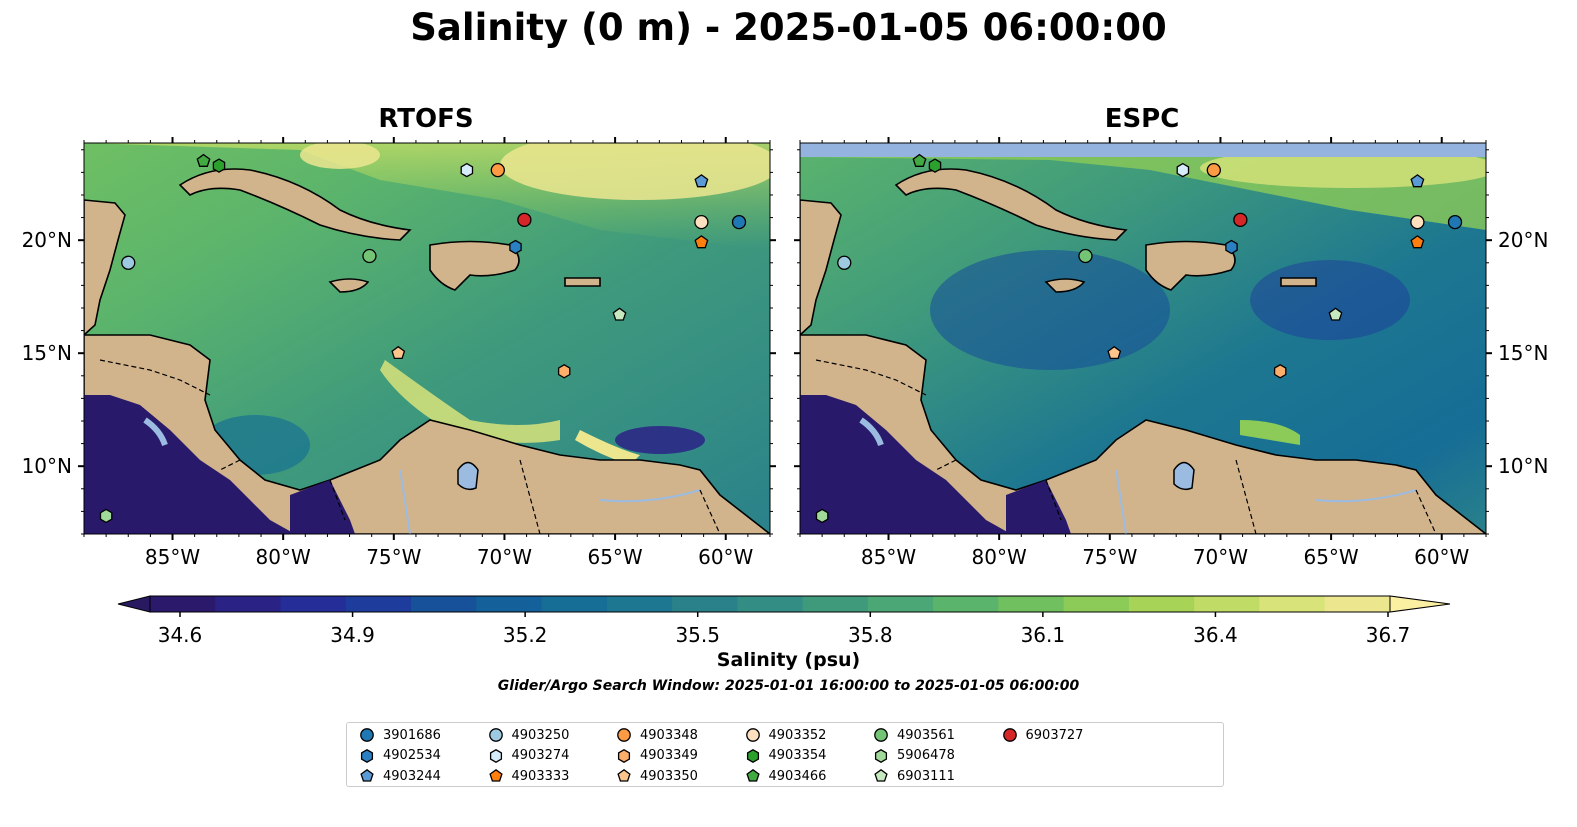 The width and height of the screenshot is (1577, 827). What do you see at coordinates (540, 735) in the screenshot?
I see `legend-label: 4903250` at bounding box center [540, 735].